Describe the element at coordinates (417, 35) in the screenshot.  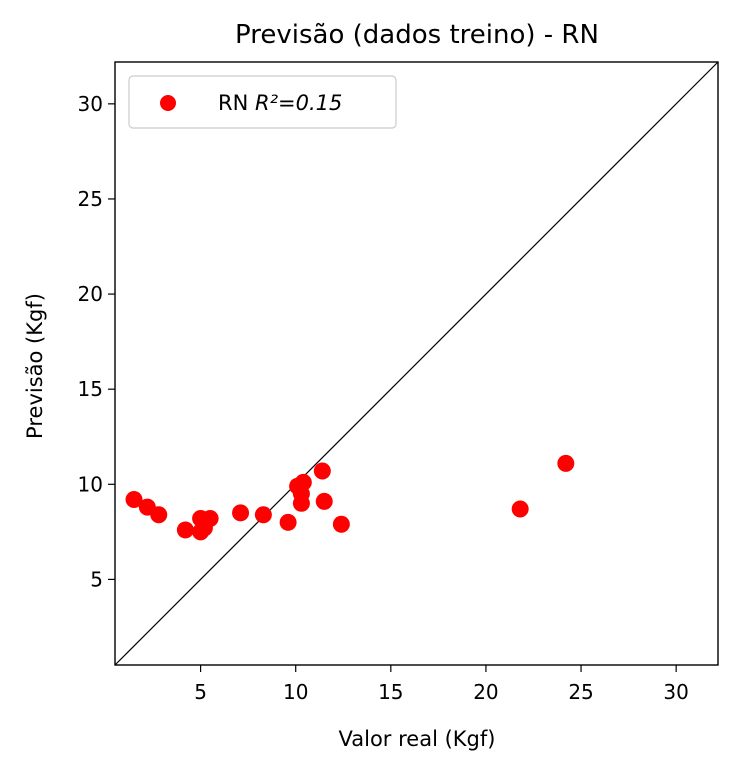
I see `chart-title: Previsão (dados treino) - RN` at that location.